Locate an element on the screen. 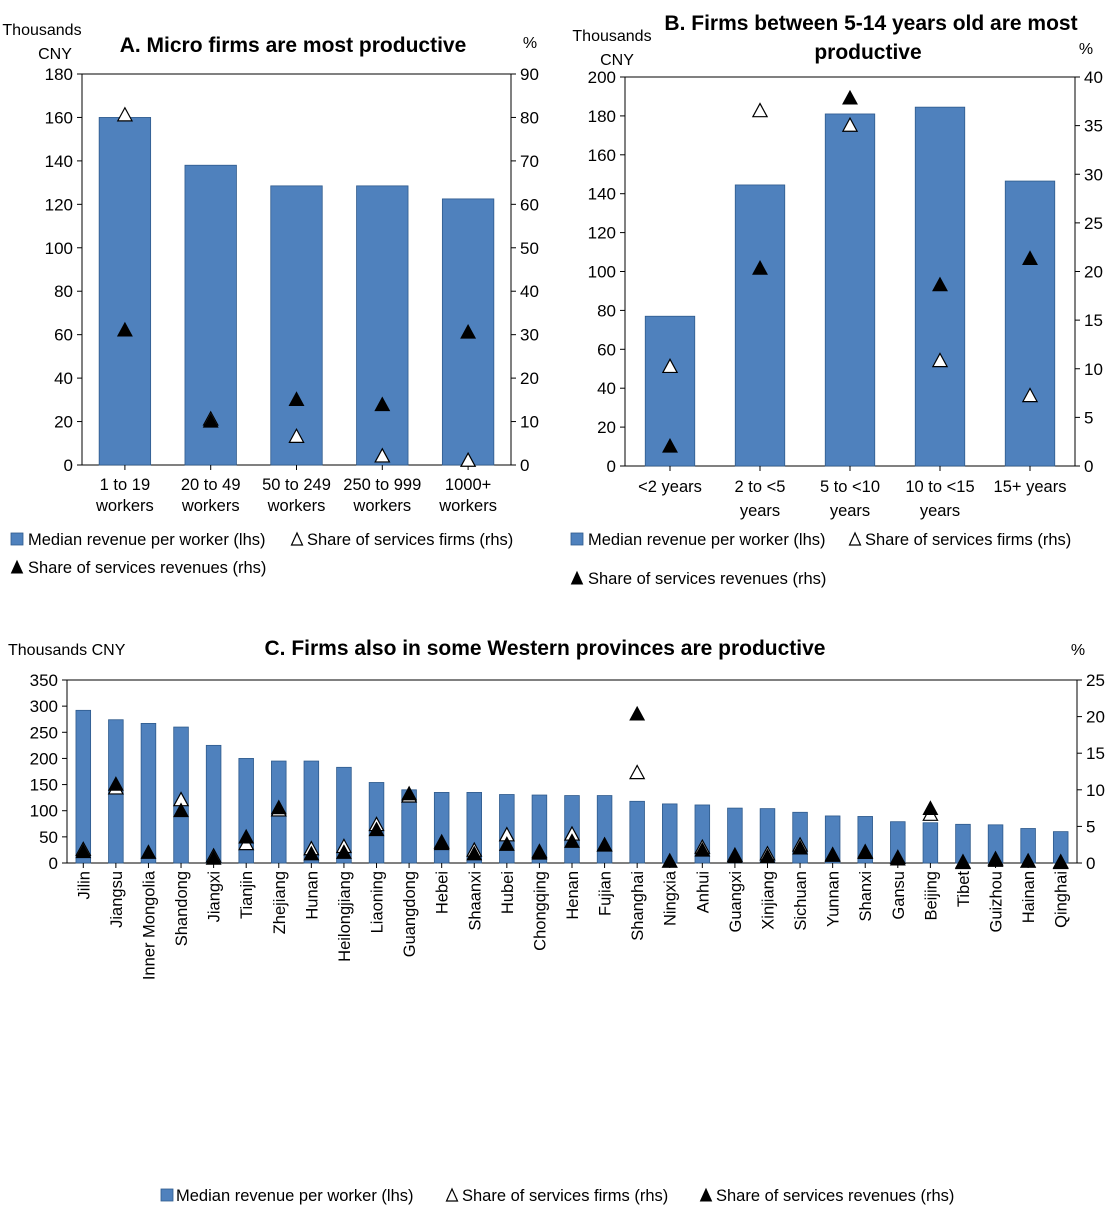  panel-c-legend-filled: Share of services revenues (rhs) is located at coordinates (835, 1196).